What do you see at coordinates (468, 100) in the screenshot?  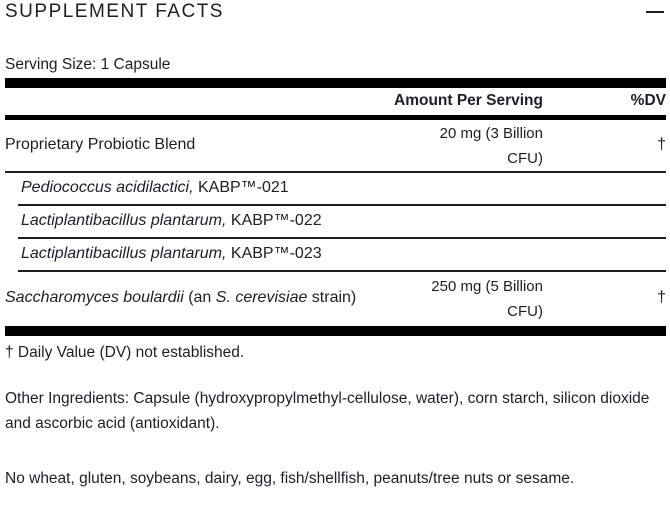 I see `column-header-amount: Amount Per Serving` at bounding box center [468, 100].